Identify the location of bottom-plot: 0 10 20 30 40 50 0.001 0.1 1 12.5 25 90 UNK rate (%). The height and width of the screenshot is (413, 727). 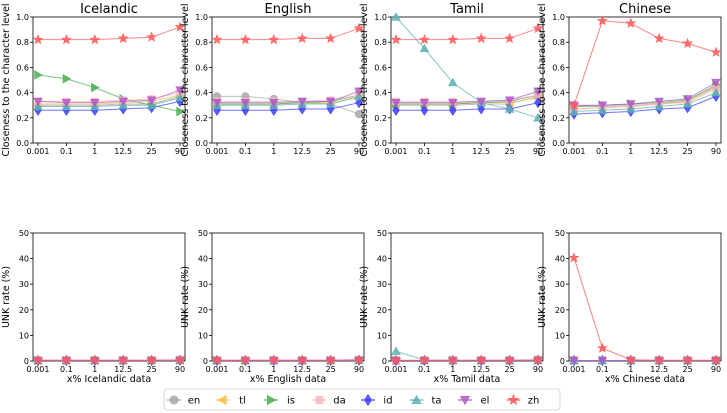
(629, 301).